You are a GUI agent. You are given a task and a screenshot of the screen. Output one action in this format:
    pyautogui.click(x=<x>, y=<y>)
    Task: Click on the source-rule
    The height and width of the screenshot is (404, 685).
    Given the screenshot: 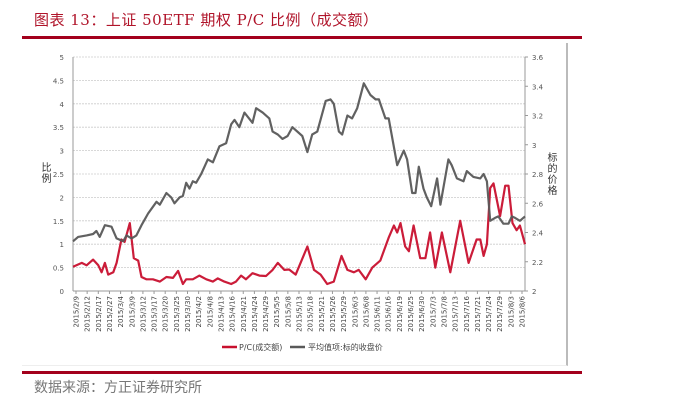 What is the action you would take?
    pyautogui.click(x=302, y=372)
    